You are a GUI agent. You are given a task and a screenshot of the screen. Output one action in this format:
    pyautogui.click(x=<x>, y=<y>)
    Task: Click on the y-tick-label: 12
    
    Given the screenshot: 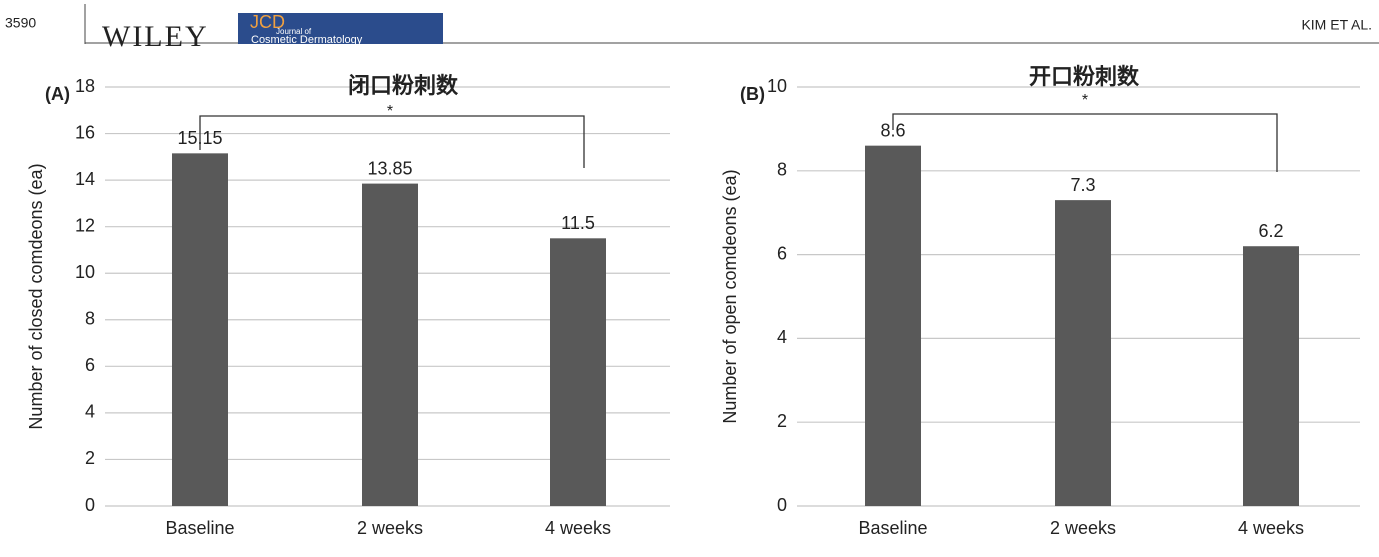 What is the action you would take?
    pyautogui.click(x=85, y=225)
    